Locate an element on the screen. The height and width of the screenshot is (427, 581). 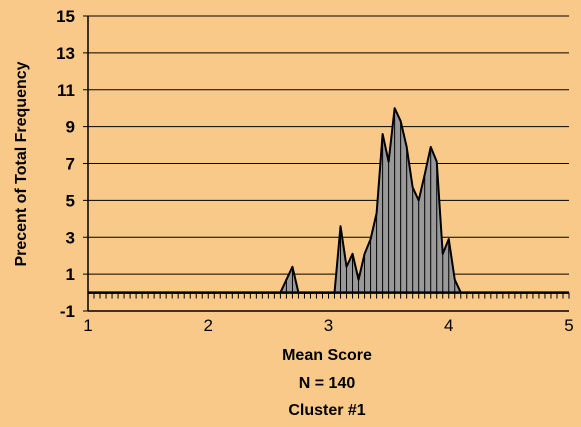
x-axis-title: Mean Score is located at coordinates (327, 355).